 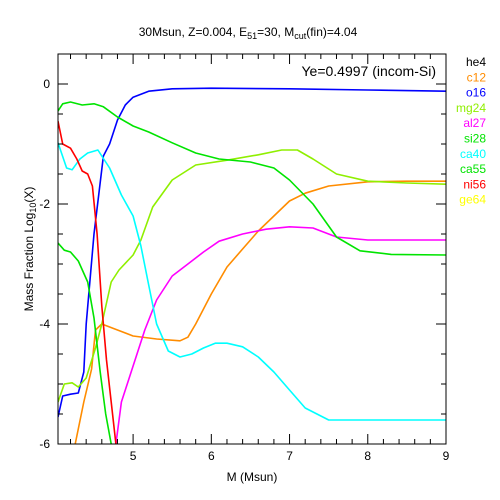 What do you see at coordinates (44, 324) in the screenshot?
I see `y-tick-label: -4` at bounding box center [44, 324].